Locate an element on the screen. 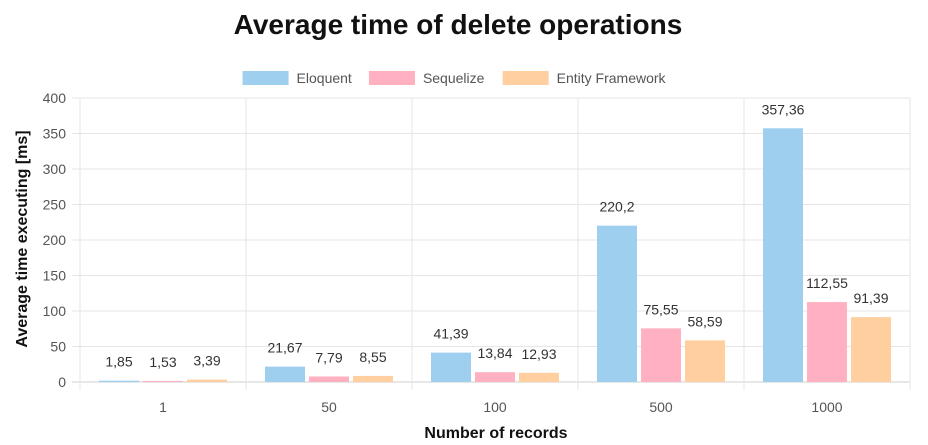 Image resolution: width=928 pixels, height=445 pixels. legend: Eloquent Sequelize Entity Framework is located at coordinates (454, 78).